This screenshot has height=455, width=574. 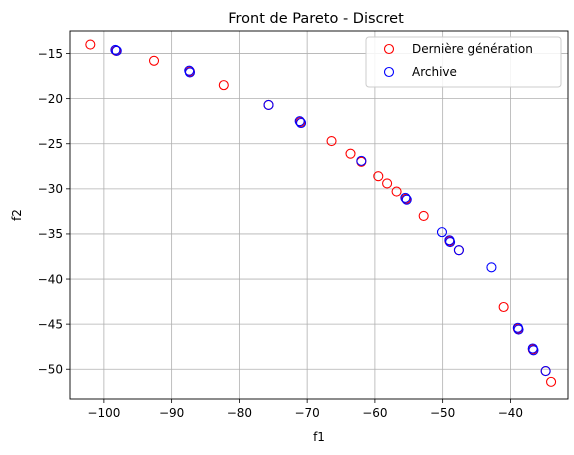 What do you see at coordinates (239, 413) in the screenshot?
I see `x-tick-label: −80` at bounding box center [239, 413].